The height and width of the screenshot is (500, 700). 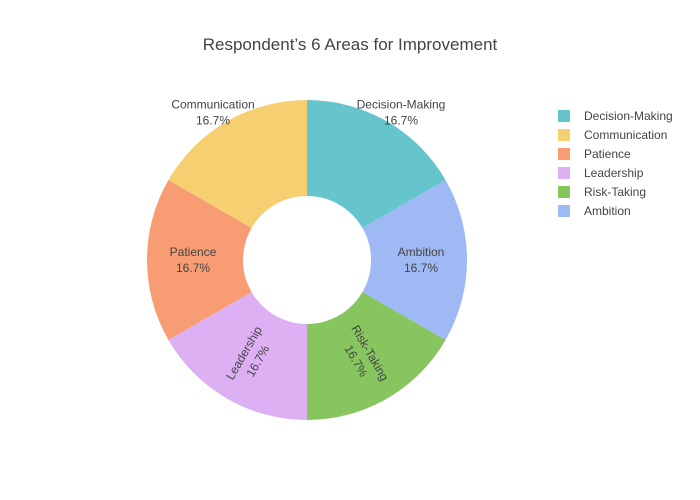 I want to click on legend-label: Leadership, so click(x=614, y=173).